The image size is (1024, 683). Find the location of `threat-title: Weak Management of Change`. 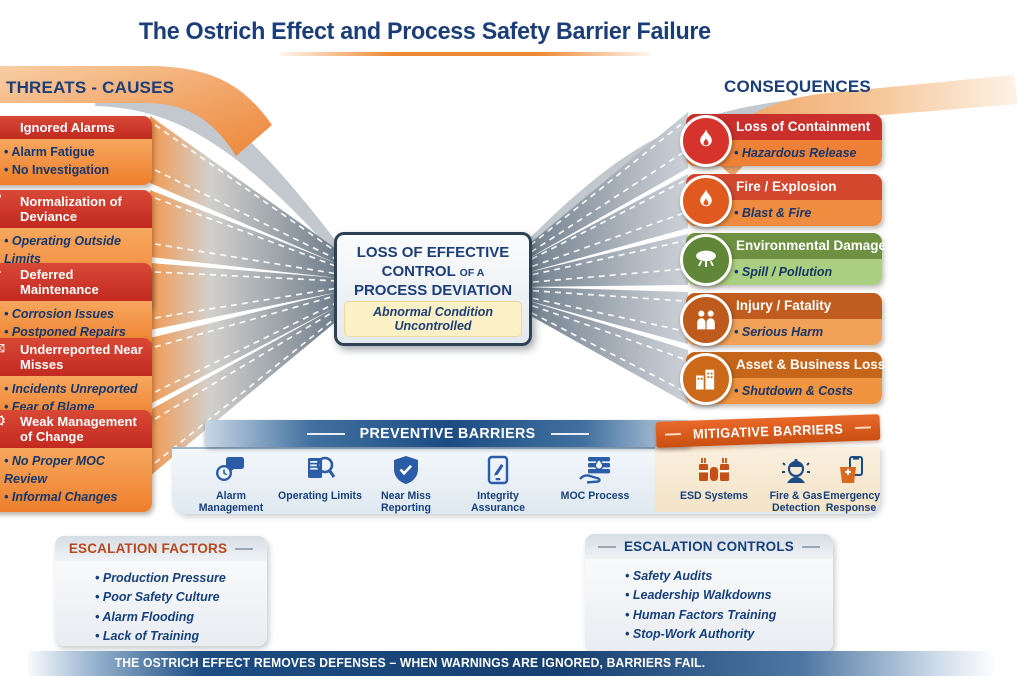

threat-title: Weak Management of Change is located at coordinates (78, 429).